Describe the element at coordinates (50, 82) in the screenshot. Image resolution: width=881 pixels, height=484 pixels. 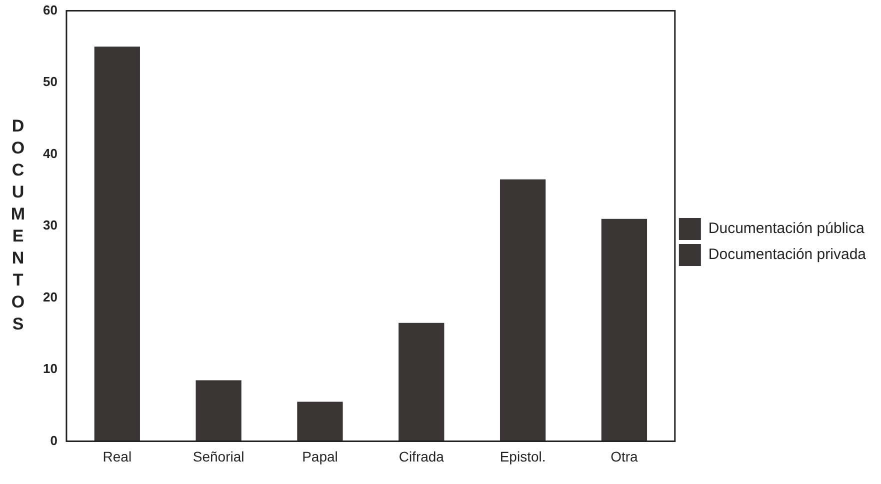
I see `y-tick-label: 50` at that location.